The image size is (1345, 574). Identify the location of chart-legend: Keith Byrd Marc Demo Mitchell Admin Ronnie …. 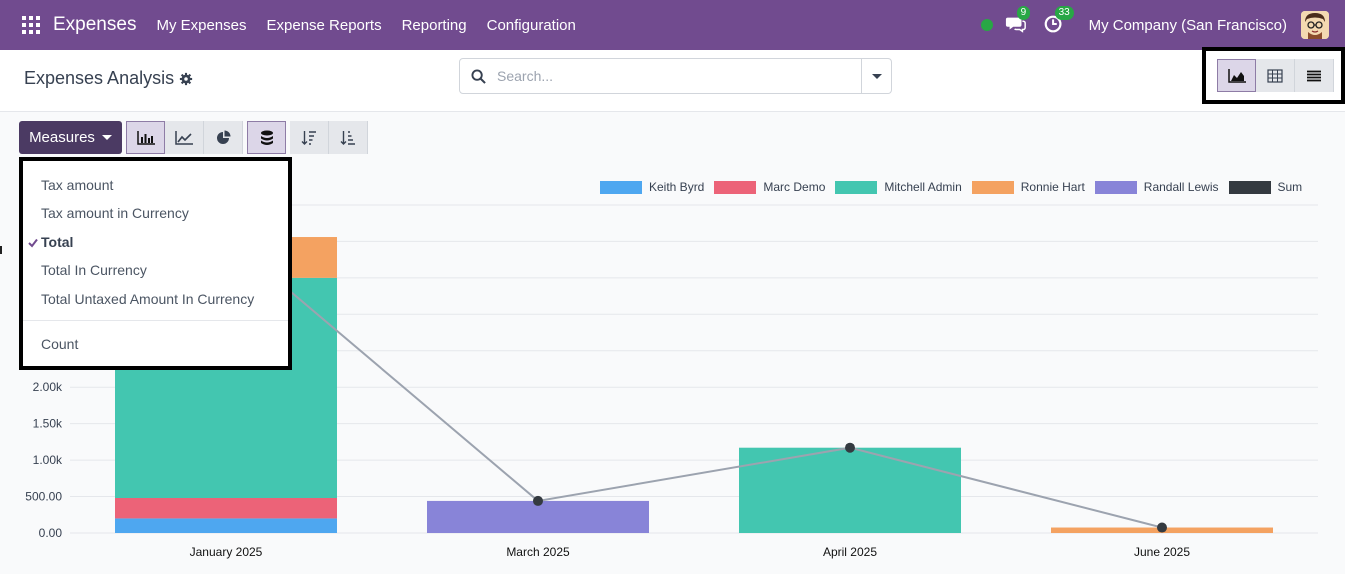
(956, 187).